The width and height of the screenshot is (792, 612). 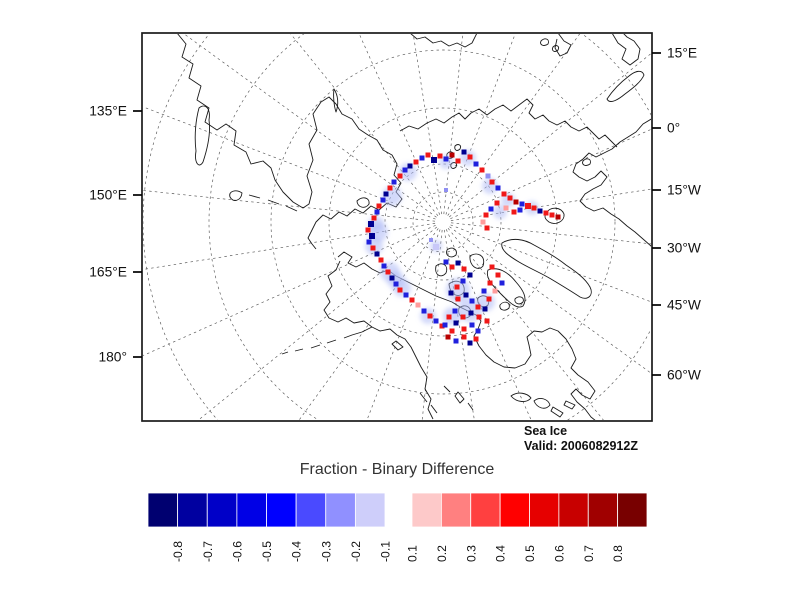 I want to click on annotation-variable: Sea Ice, so click(x=546, y=431).